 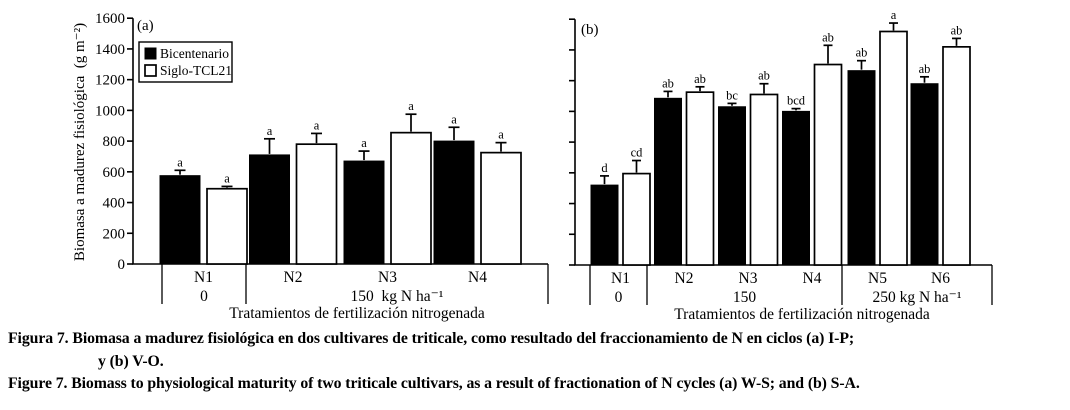 What do you see at coordinates (131, 361) in the screenshot?
I see `caption-line-spanish-cont: y (b) V-O.` at bounding box center [131, 361].